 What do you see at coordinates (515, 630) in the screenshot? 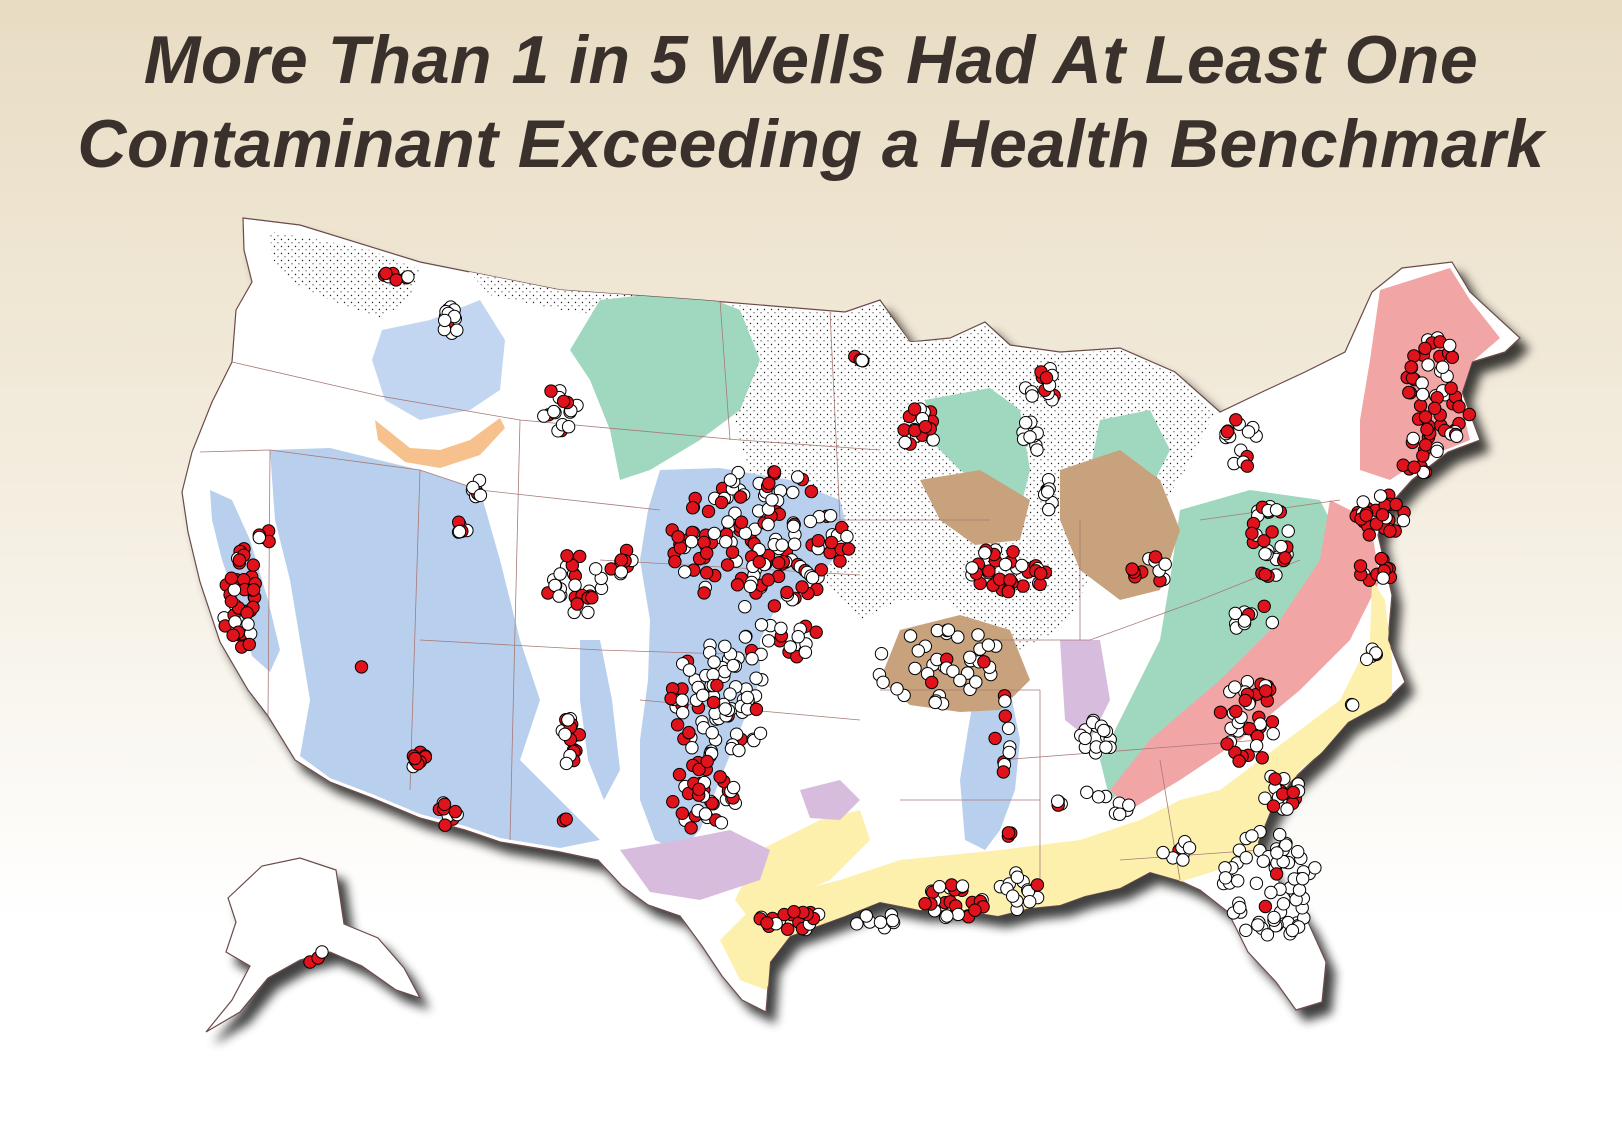
I see `state-line-colorado-ks` at bounding box center [515, 630].